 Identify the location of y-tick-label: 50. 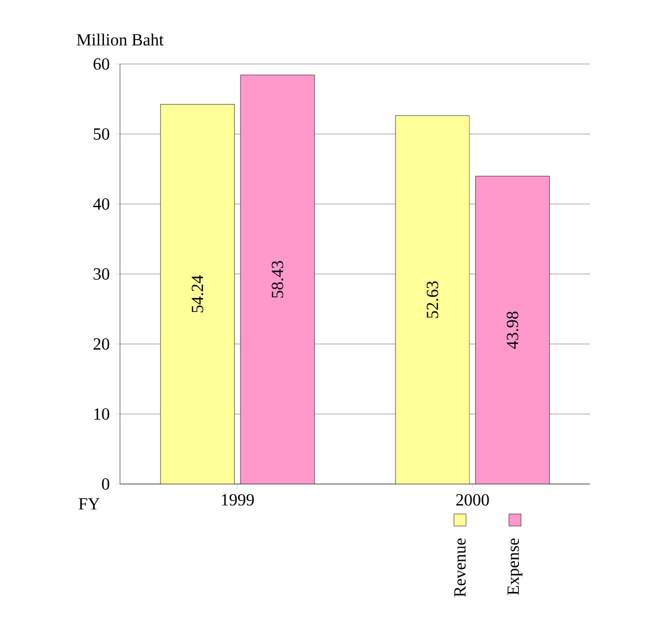
(102, 134).